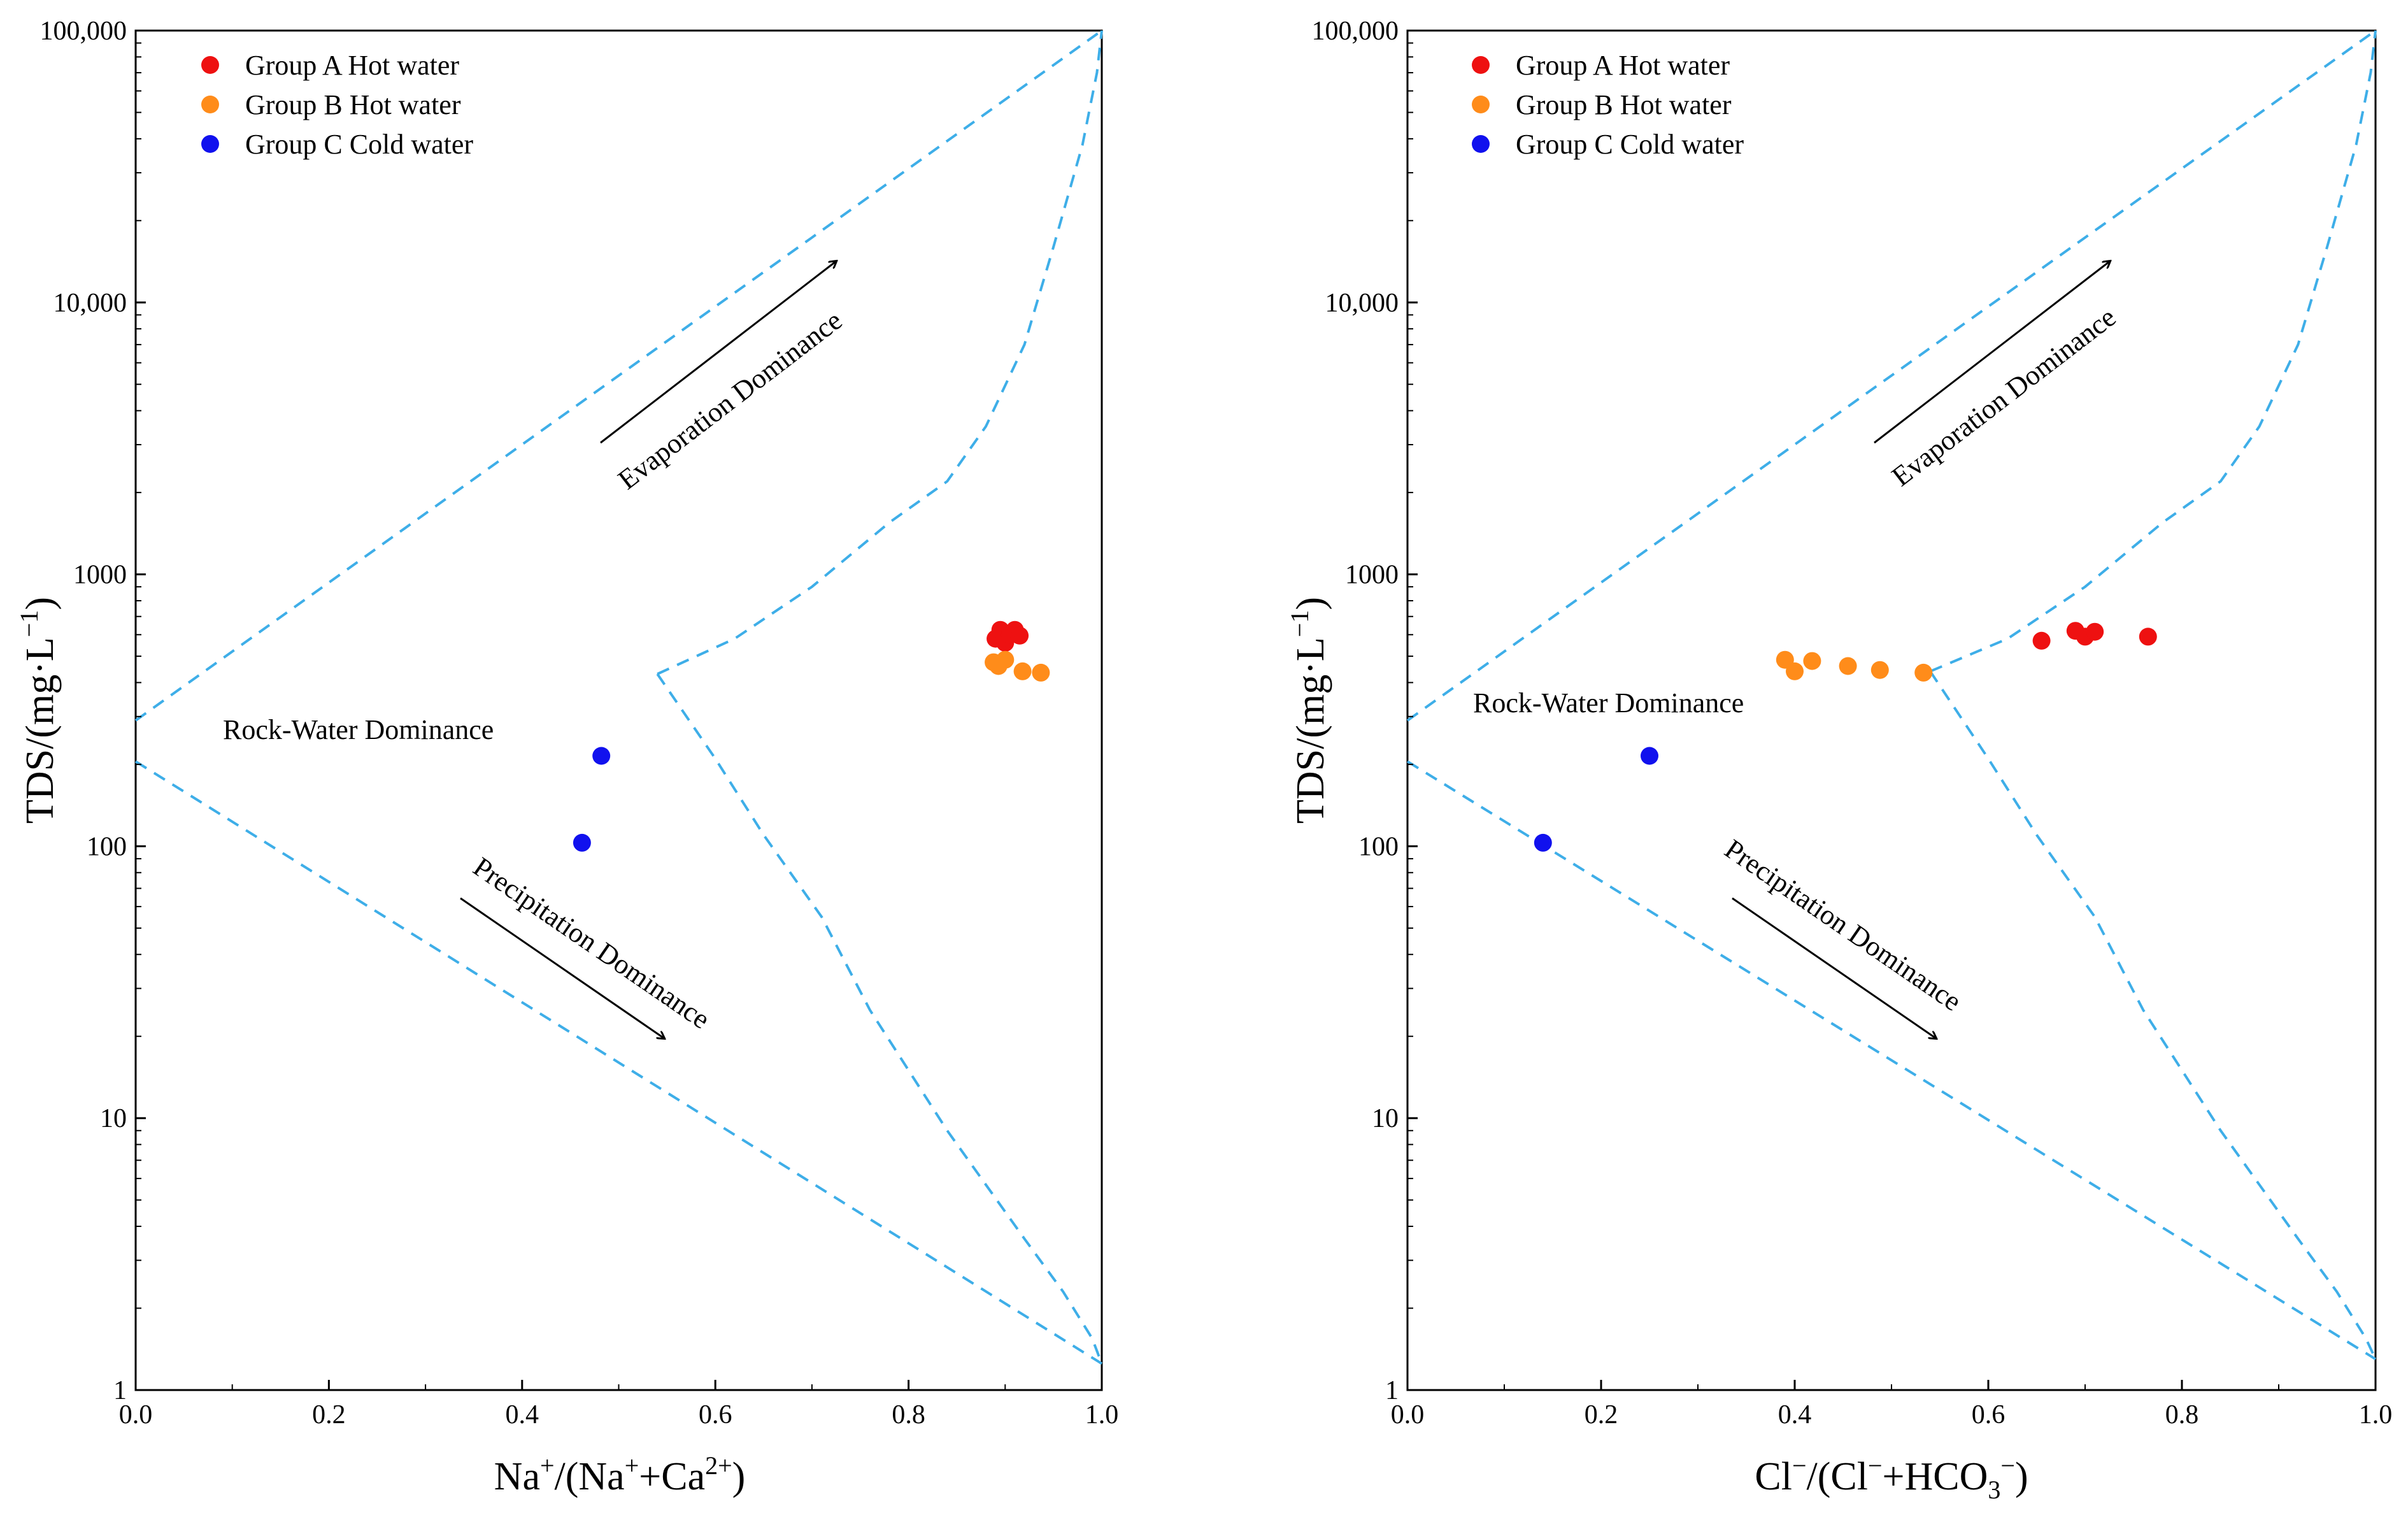 Image resolution: width=2408 pixels, height=1520 pixels. What do you see at coordinates (620, 1474) in the screenshot?
I see `x-axis-title: Na+/(Na++Ca2+)` at bounding box center [620, 1474].